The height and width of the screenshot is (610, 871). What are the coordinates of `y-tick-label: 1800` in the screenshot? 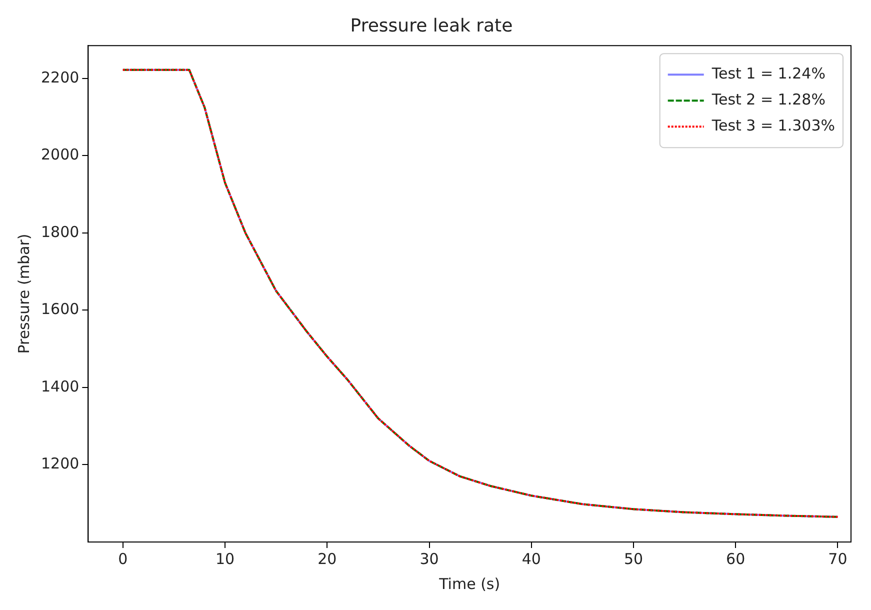 It's located at (60, 231).